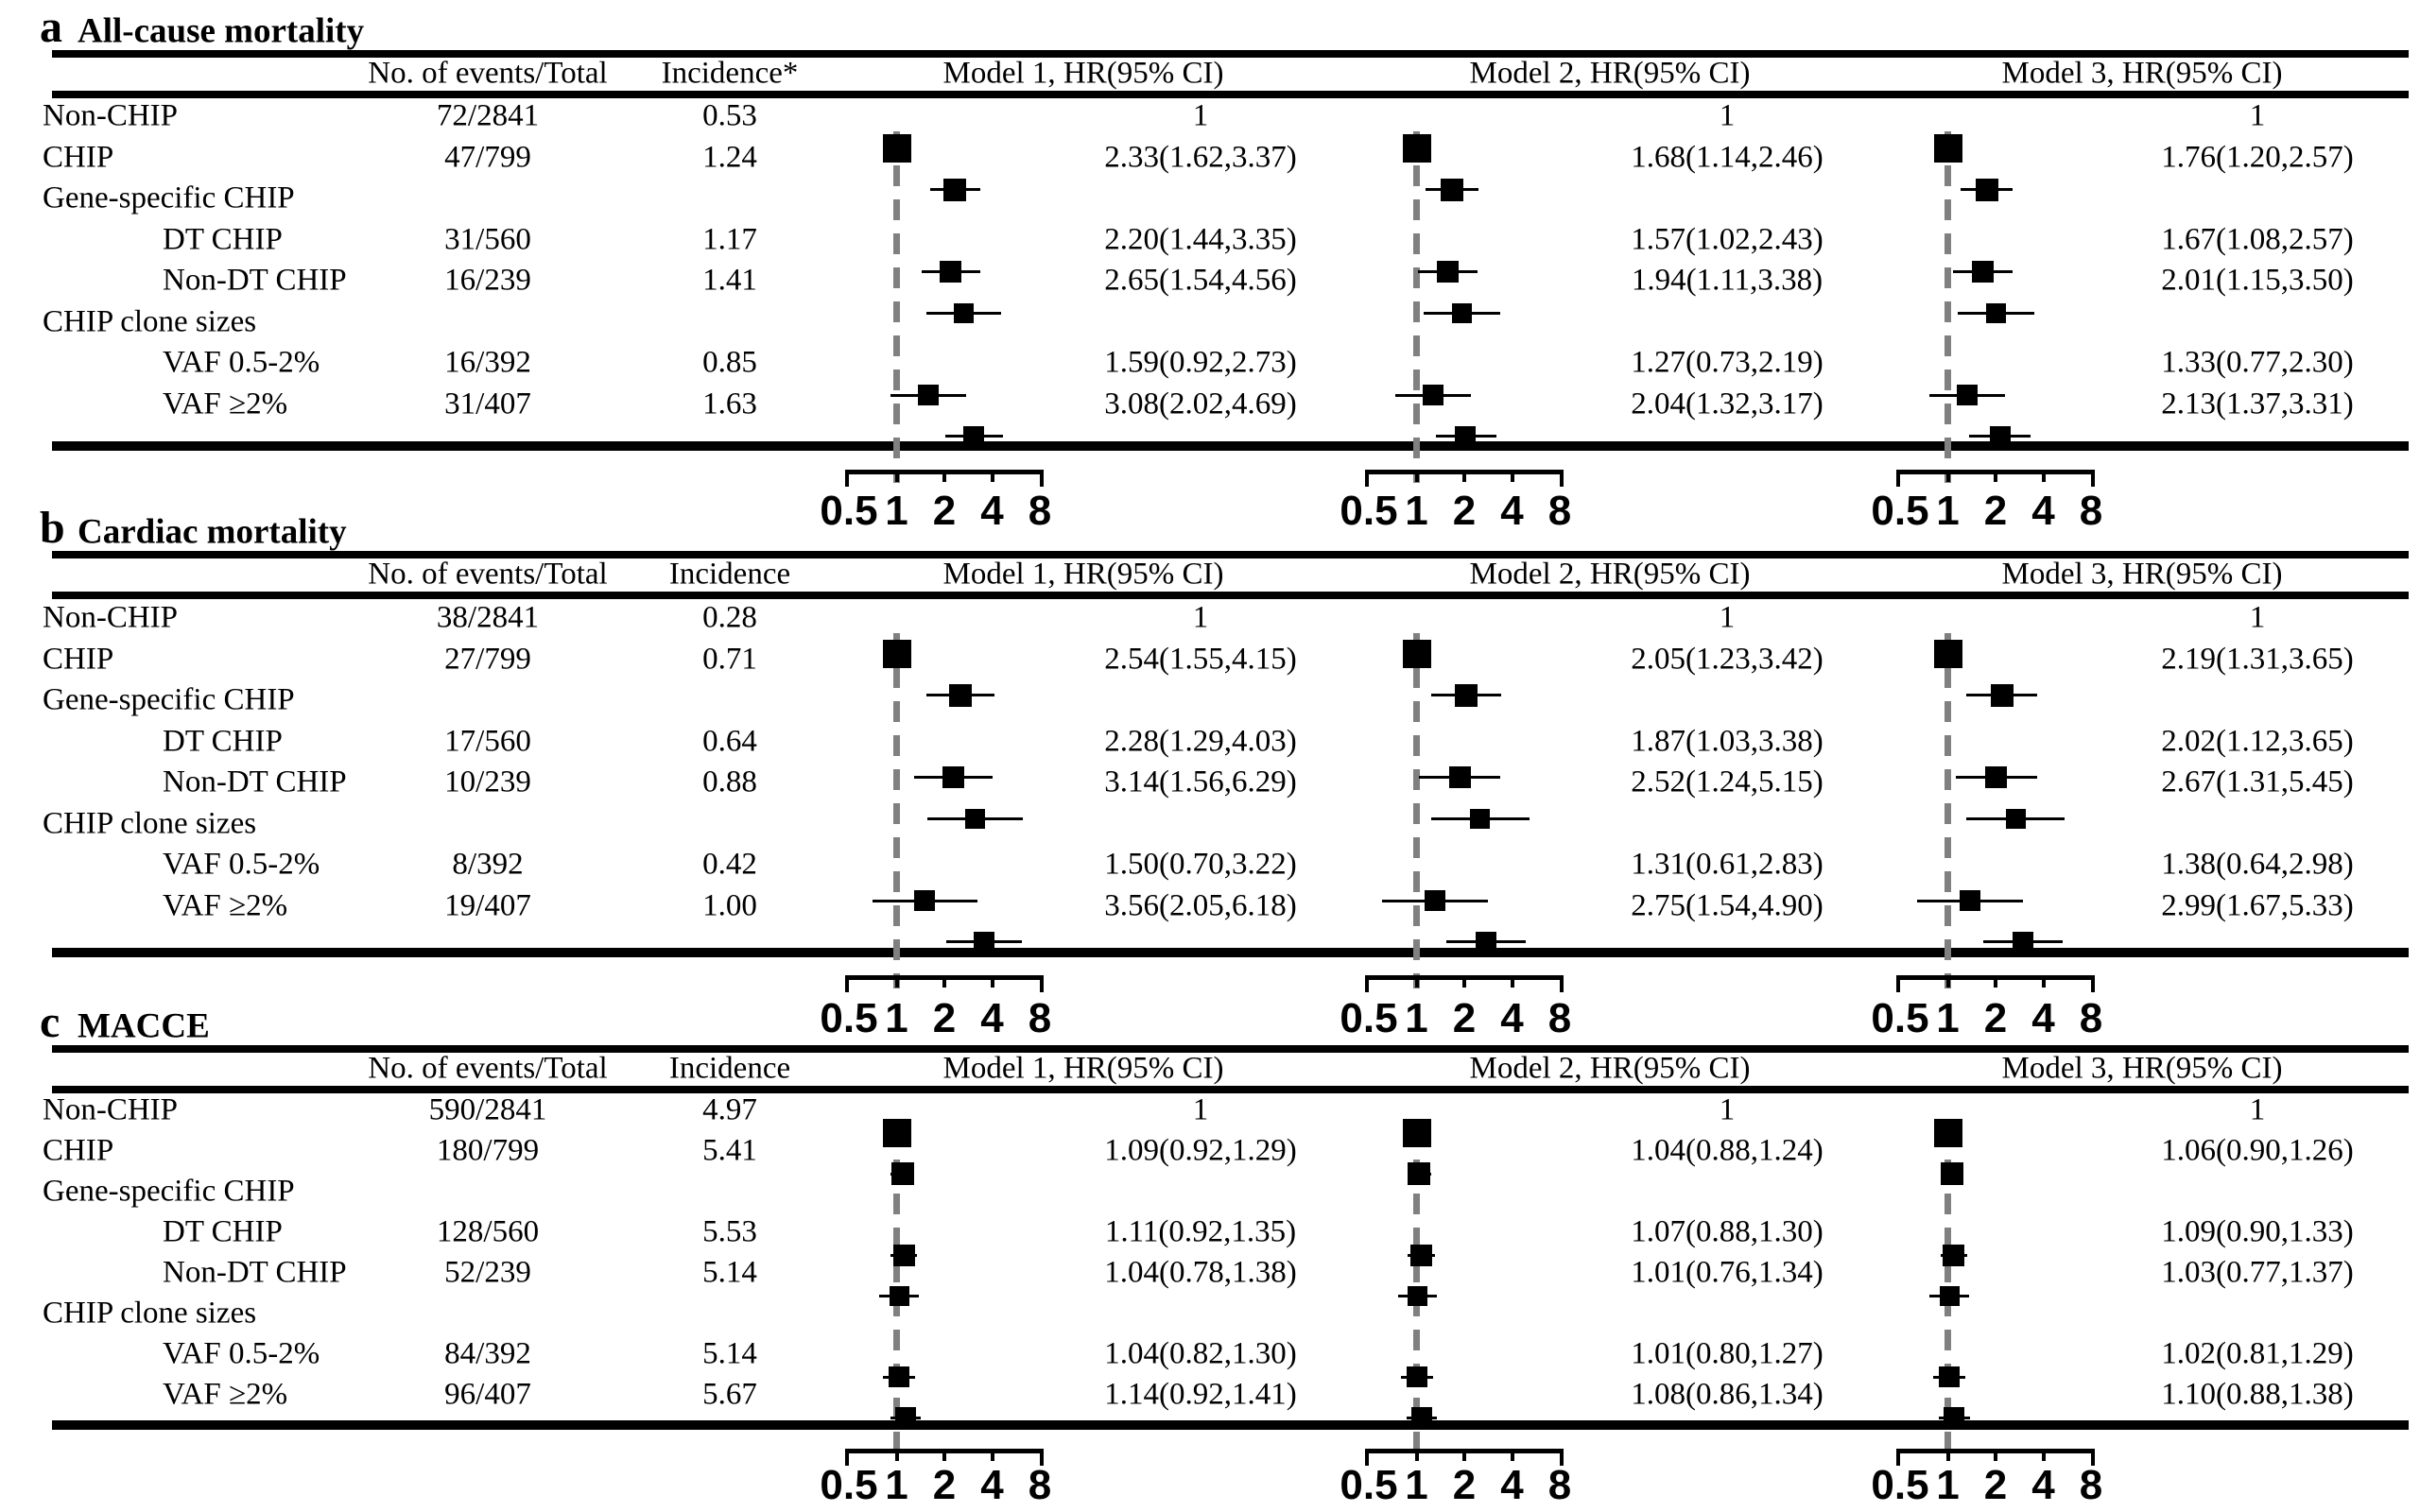 This screenshot has height=1512, width=2420. I want to click on hr-value: 1.10(0.88,1.38), so click(2257, 1394).